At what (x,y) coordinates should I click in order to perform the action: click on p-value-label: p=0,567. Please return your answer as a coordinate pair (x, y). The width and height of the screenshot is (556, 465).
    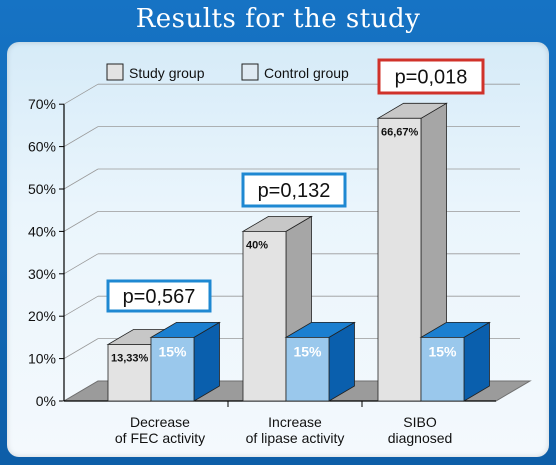
    Looking at the image, I should click on (159, 297).